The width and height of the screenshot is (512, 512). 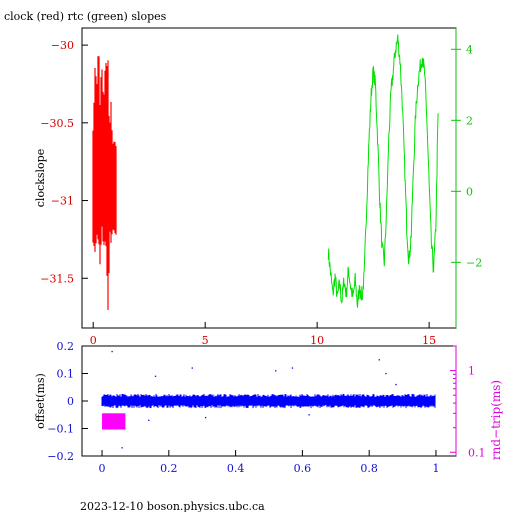 I want to click on y2-tick-label: 0, so click(x=469, y=191).